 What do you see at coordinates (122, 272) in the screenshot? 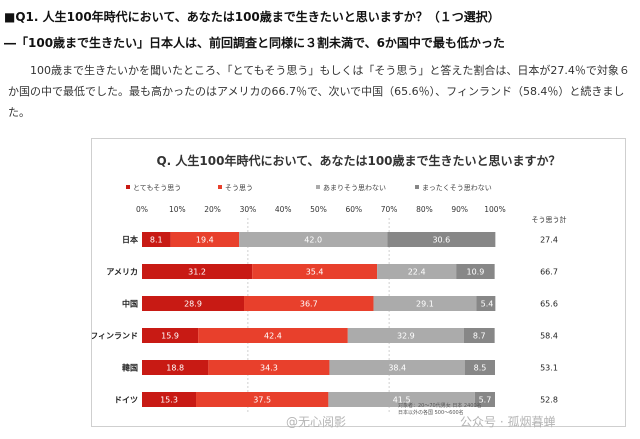
I see `category-label: アメリカ` at bounding box center [122, 272].